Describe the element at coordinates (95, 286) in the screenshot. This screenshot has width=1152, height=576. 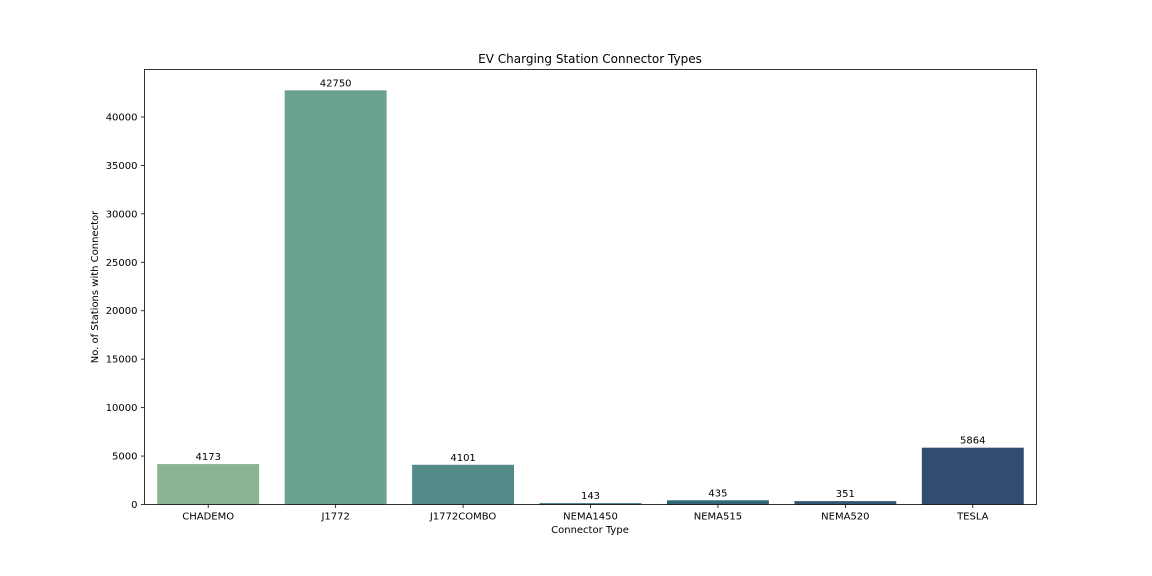
I see `y-axis-label: No. of Stations with Connector` at that location.